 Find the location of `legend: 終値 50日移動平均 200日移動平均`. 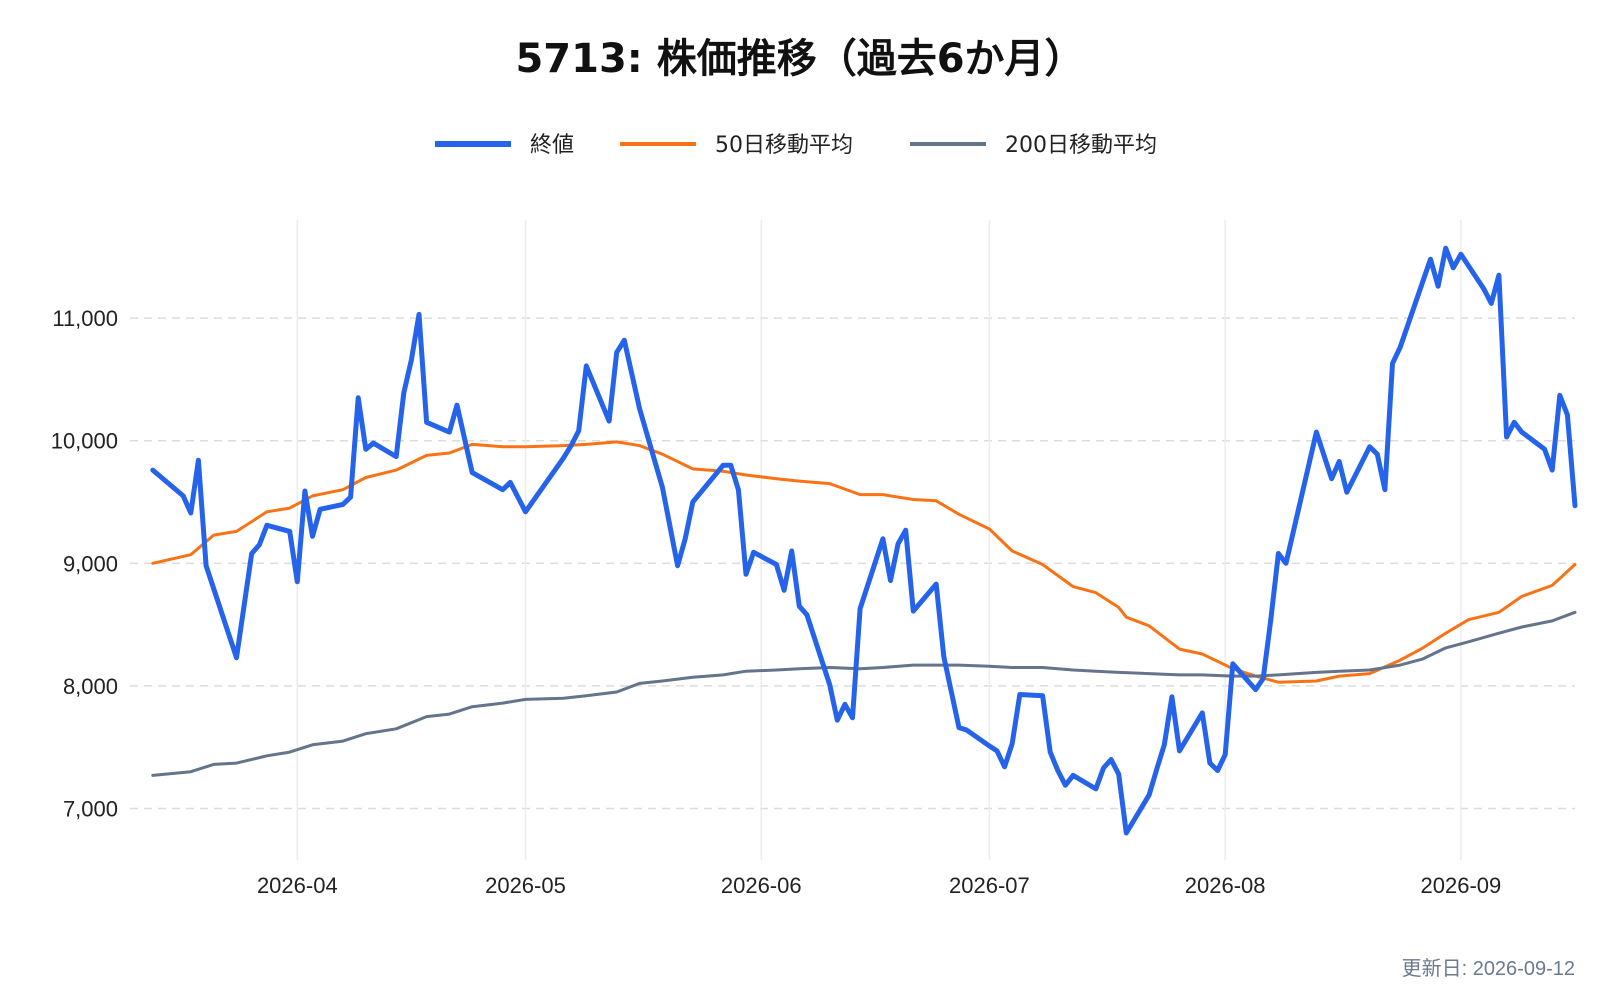

legend: 終値 50日移動平均 200日移動平均 is located at coordinates (796, 145).